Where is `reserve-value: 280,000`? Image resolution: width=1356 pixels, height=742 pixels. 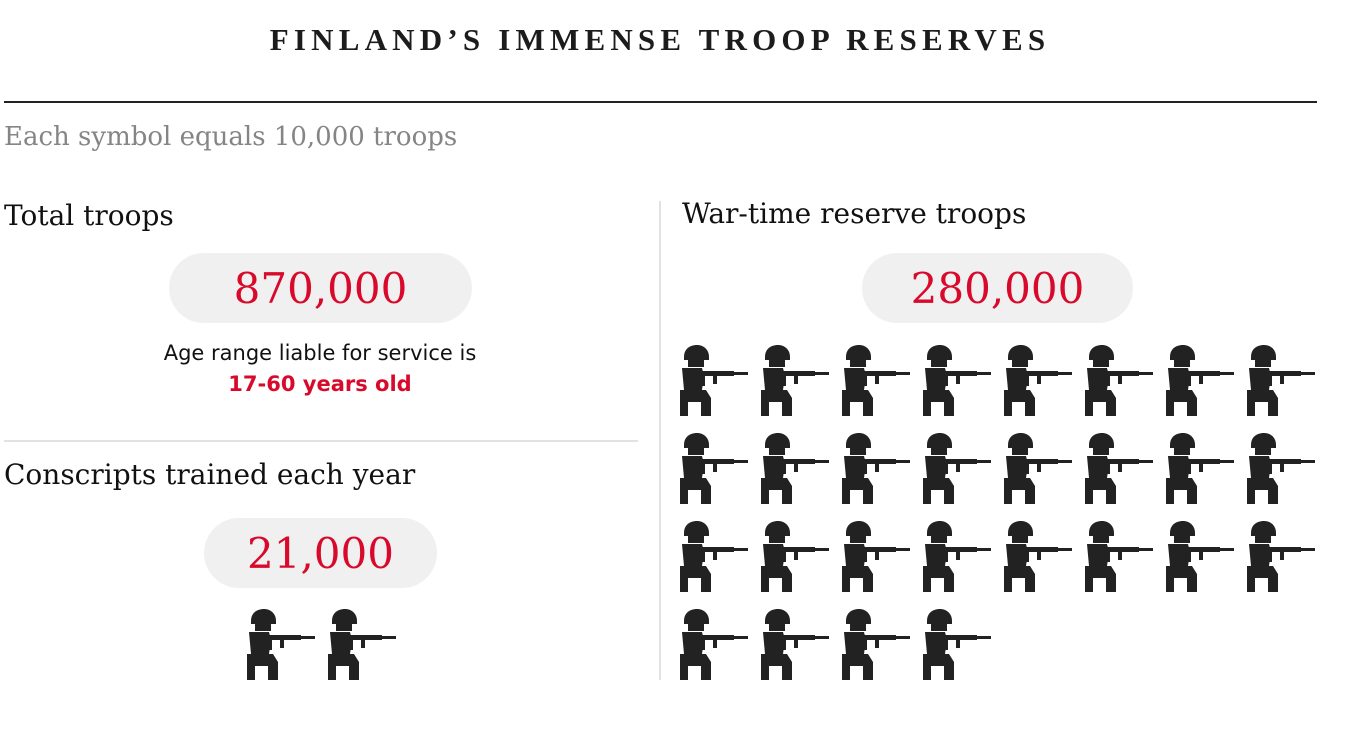 reserve-value: 280,000 is located at coordinates (997, 288).